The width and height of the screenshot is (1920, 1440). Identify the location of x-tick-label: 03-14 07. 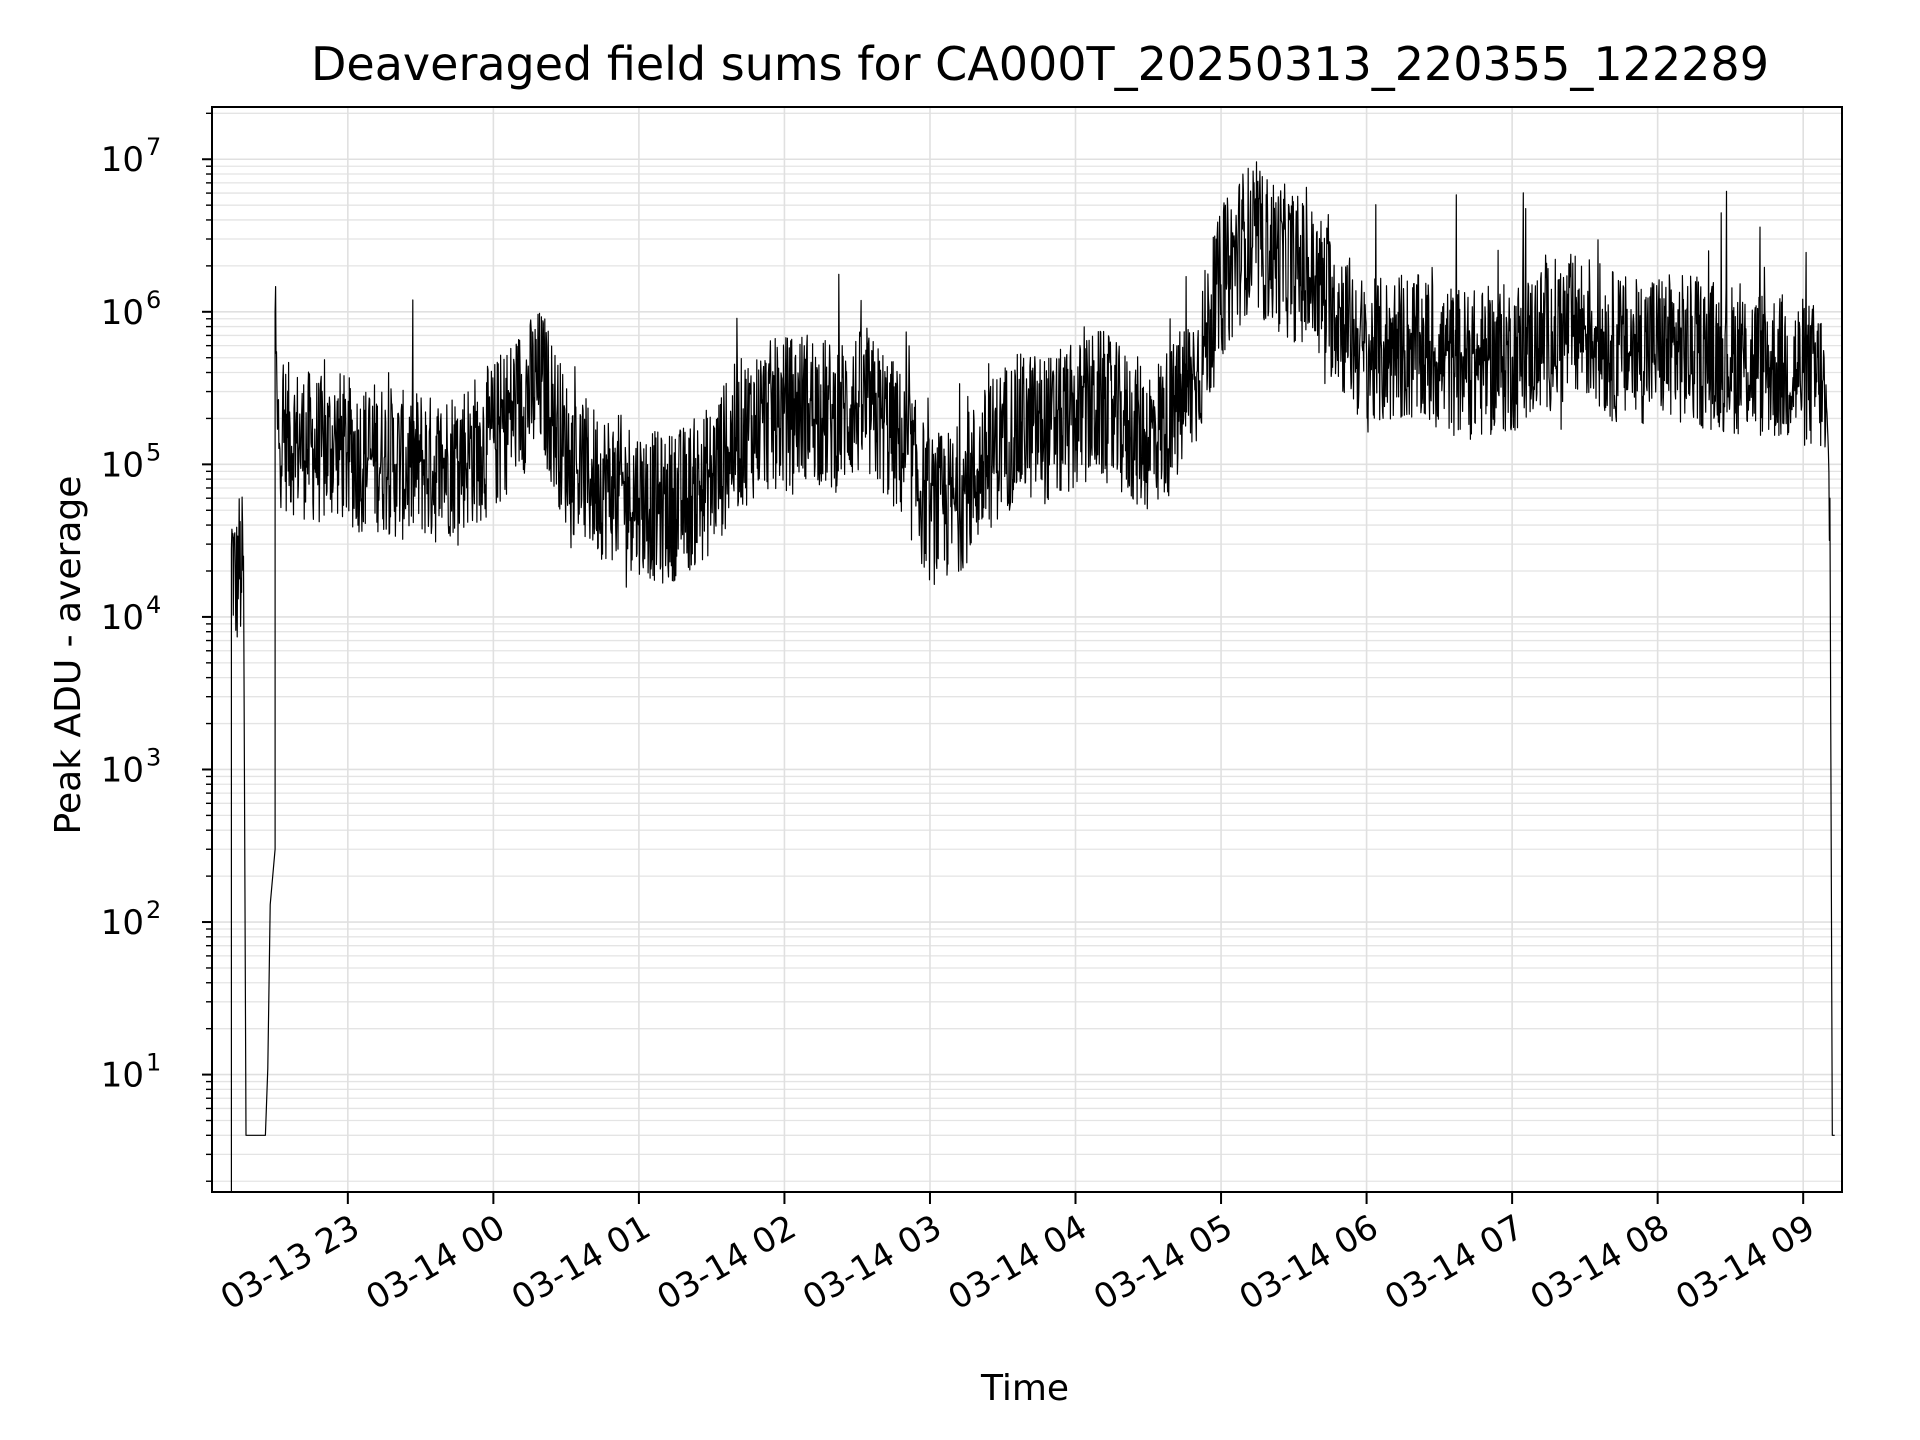
(1454, 1262).